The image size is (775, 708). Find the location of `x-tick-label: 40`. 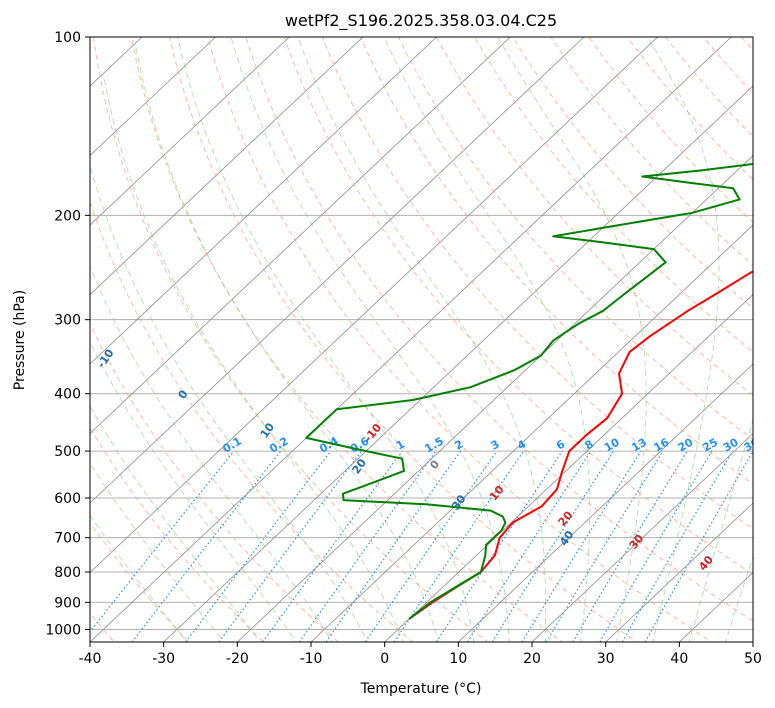

x-tick-label: 40 is located at coordinates (679, 659).